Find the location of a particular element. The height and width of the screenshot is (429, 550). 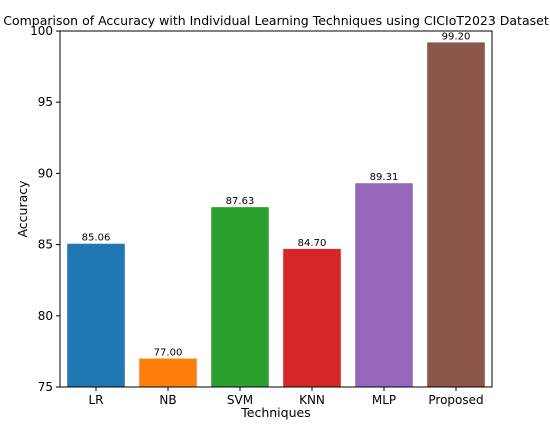

y-axis: 75 80 85 90 95 100 is located at coordinates (45, 209).